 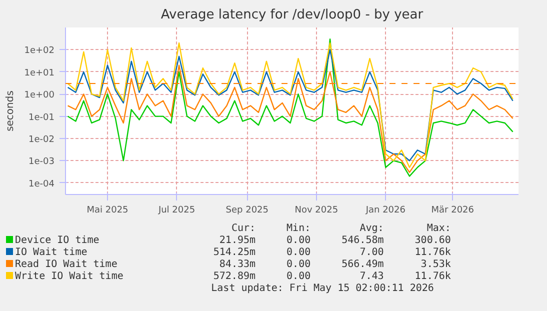 I want to click on text: 21.95m, so click(x=237, y=241).